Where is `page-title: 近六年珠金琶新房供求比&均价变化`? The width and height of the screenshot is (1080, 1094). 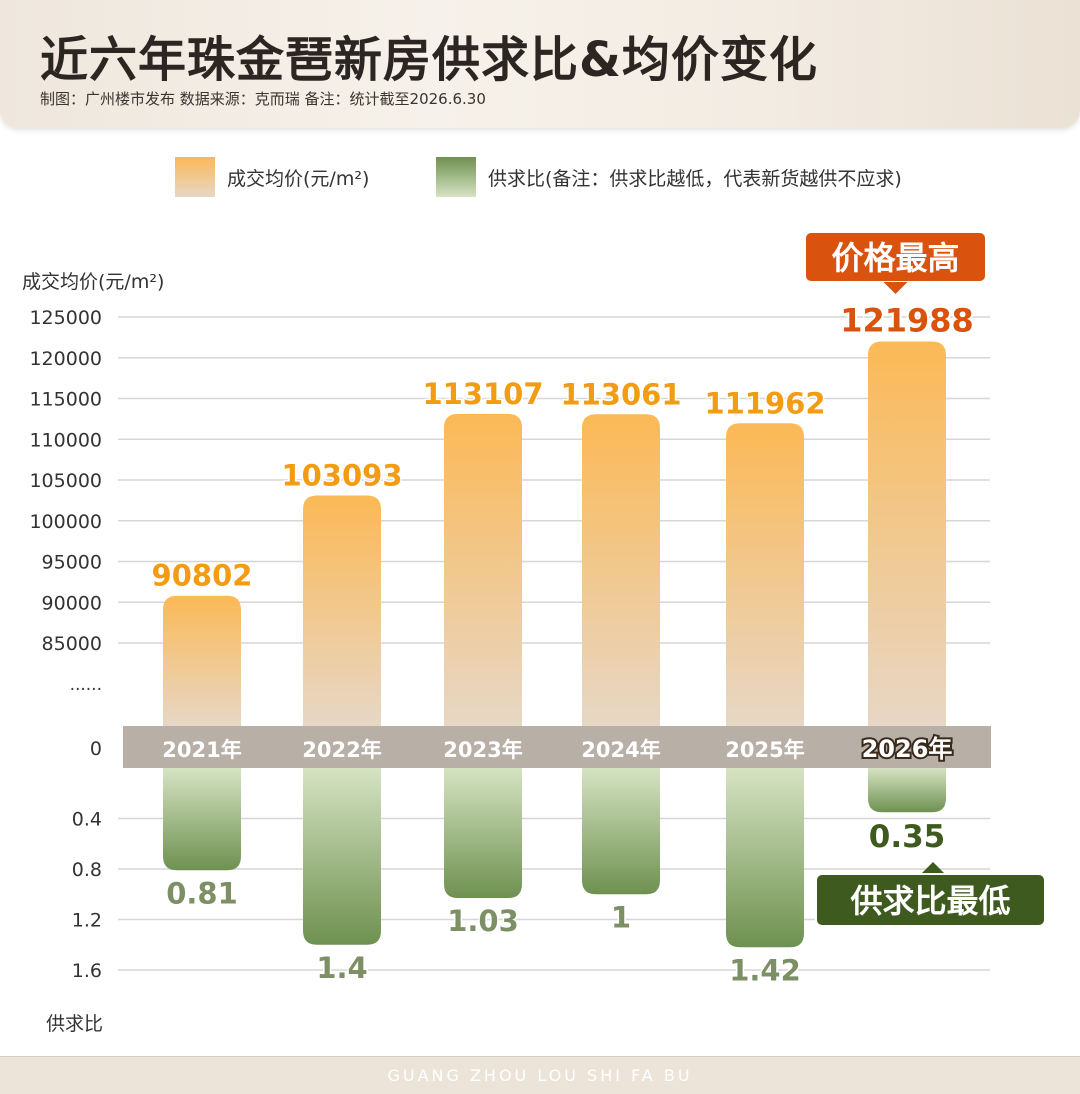 page-title: 近六年珠金琶新房供求比&均价变化 is located at coordinates (429, 60).